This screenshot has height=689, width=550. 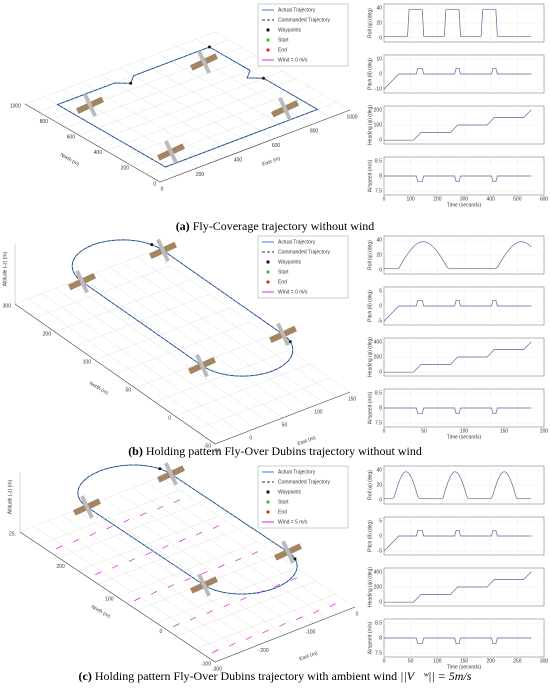 I want to click on y-tick-label: 7.5, so click(x=378, y=653).